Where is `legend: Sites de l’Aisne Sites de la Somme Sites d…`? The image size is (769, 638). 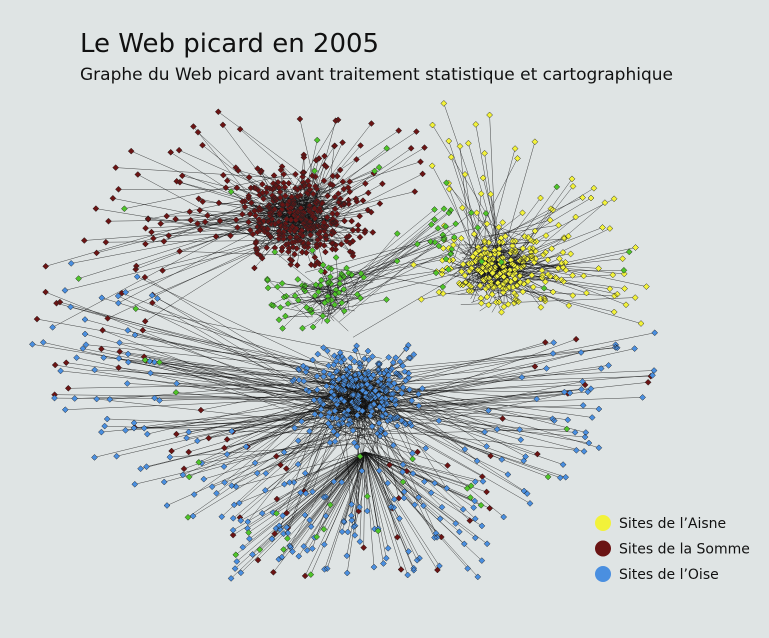 legend: Sites de l’Aisne Sites de la Somme Sites d… is located at coordinates (672, 549).